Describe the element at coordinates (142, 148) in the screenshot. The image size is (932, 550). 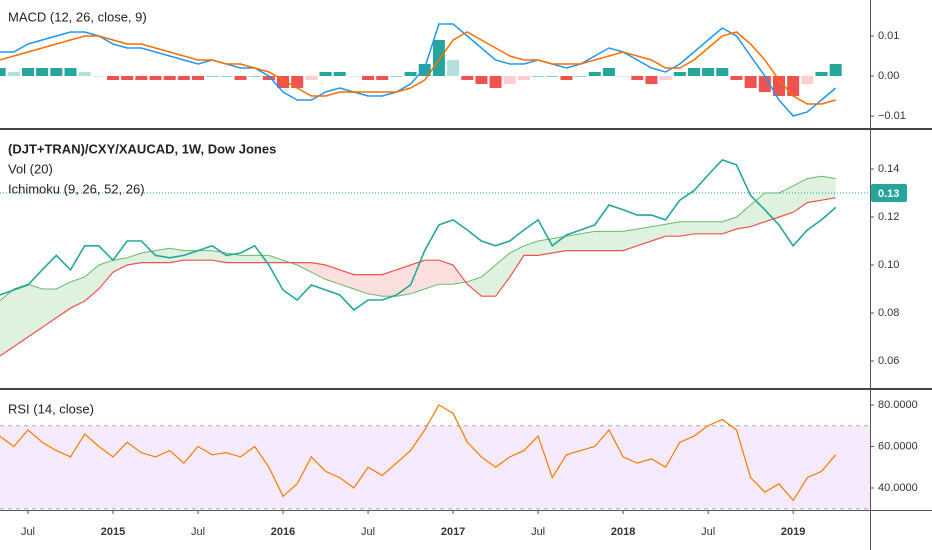
I see `main-title: (DJT+TRAN)/CXY/XAUCAD, 1W, Dow Jones` at that location.